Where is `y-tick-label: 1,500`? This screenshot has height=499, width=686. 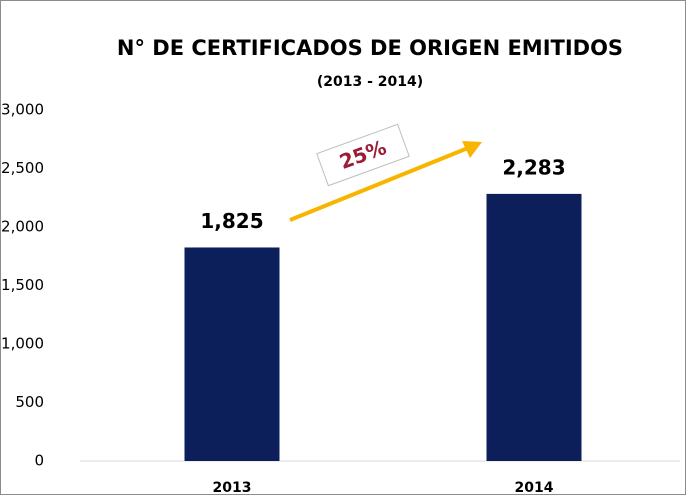
y-tick-label: 1,500 is located at coordinates (22, 285).